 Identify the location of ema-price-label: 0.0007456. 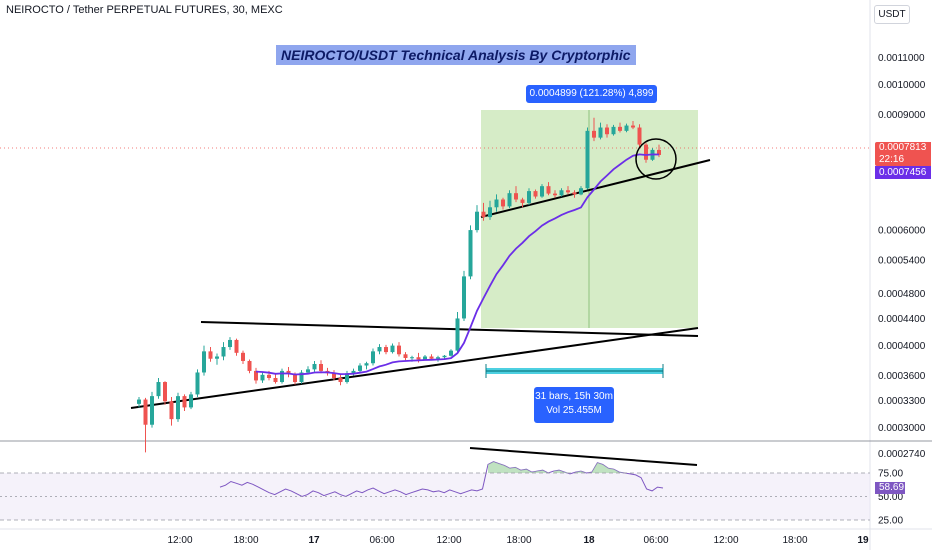
(903, 172).